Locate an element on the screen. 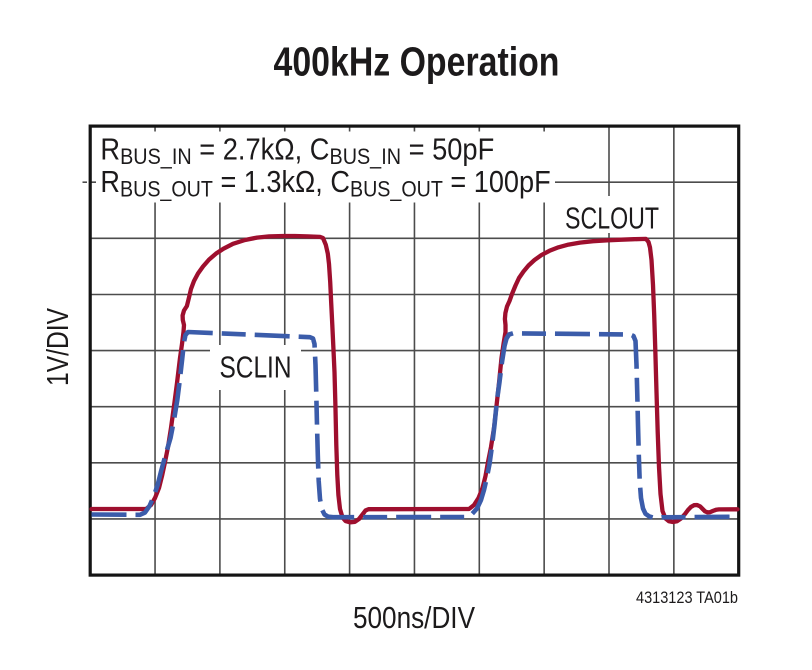  svg-text:RBUS_OUT = 1.3kΩ, CBUS_OUT = 1: RBUS_OUT = 1.3kΩ, CBUS_OUT = 100pF is located at coordinates (325, 183).